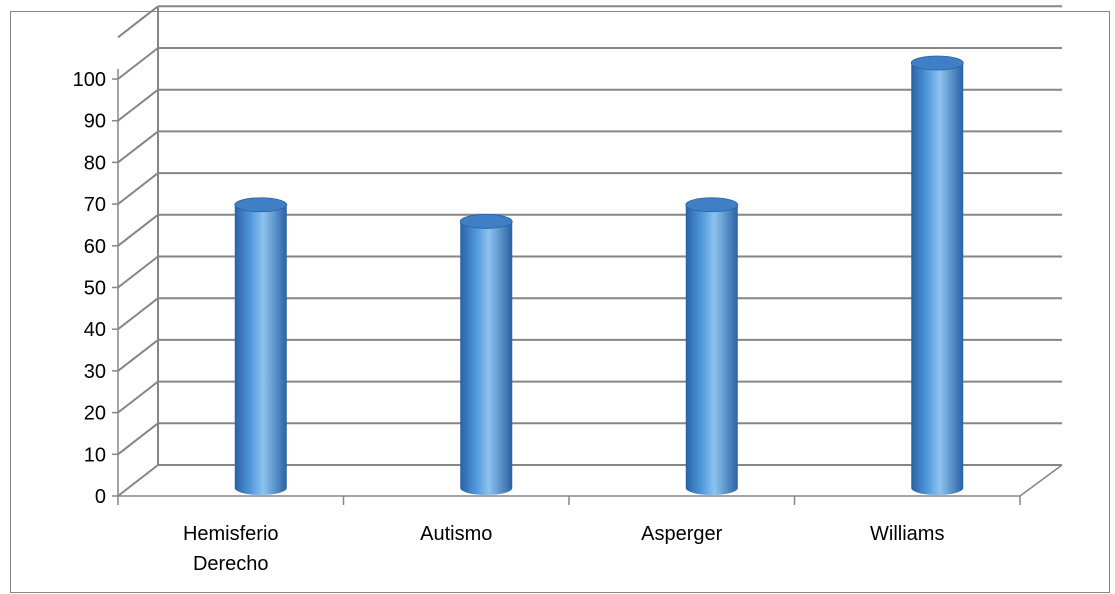 The height and width of the screenshot is (594, 1115). What do you see at coordinates (100, 497) in the screenshot?
I see `y-tick-label: 0` at bounding box center [100, 497].